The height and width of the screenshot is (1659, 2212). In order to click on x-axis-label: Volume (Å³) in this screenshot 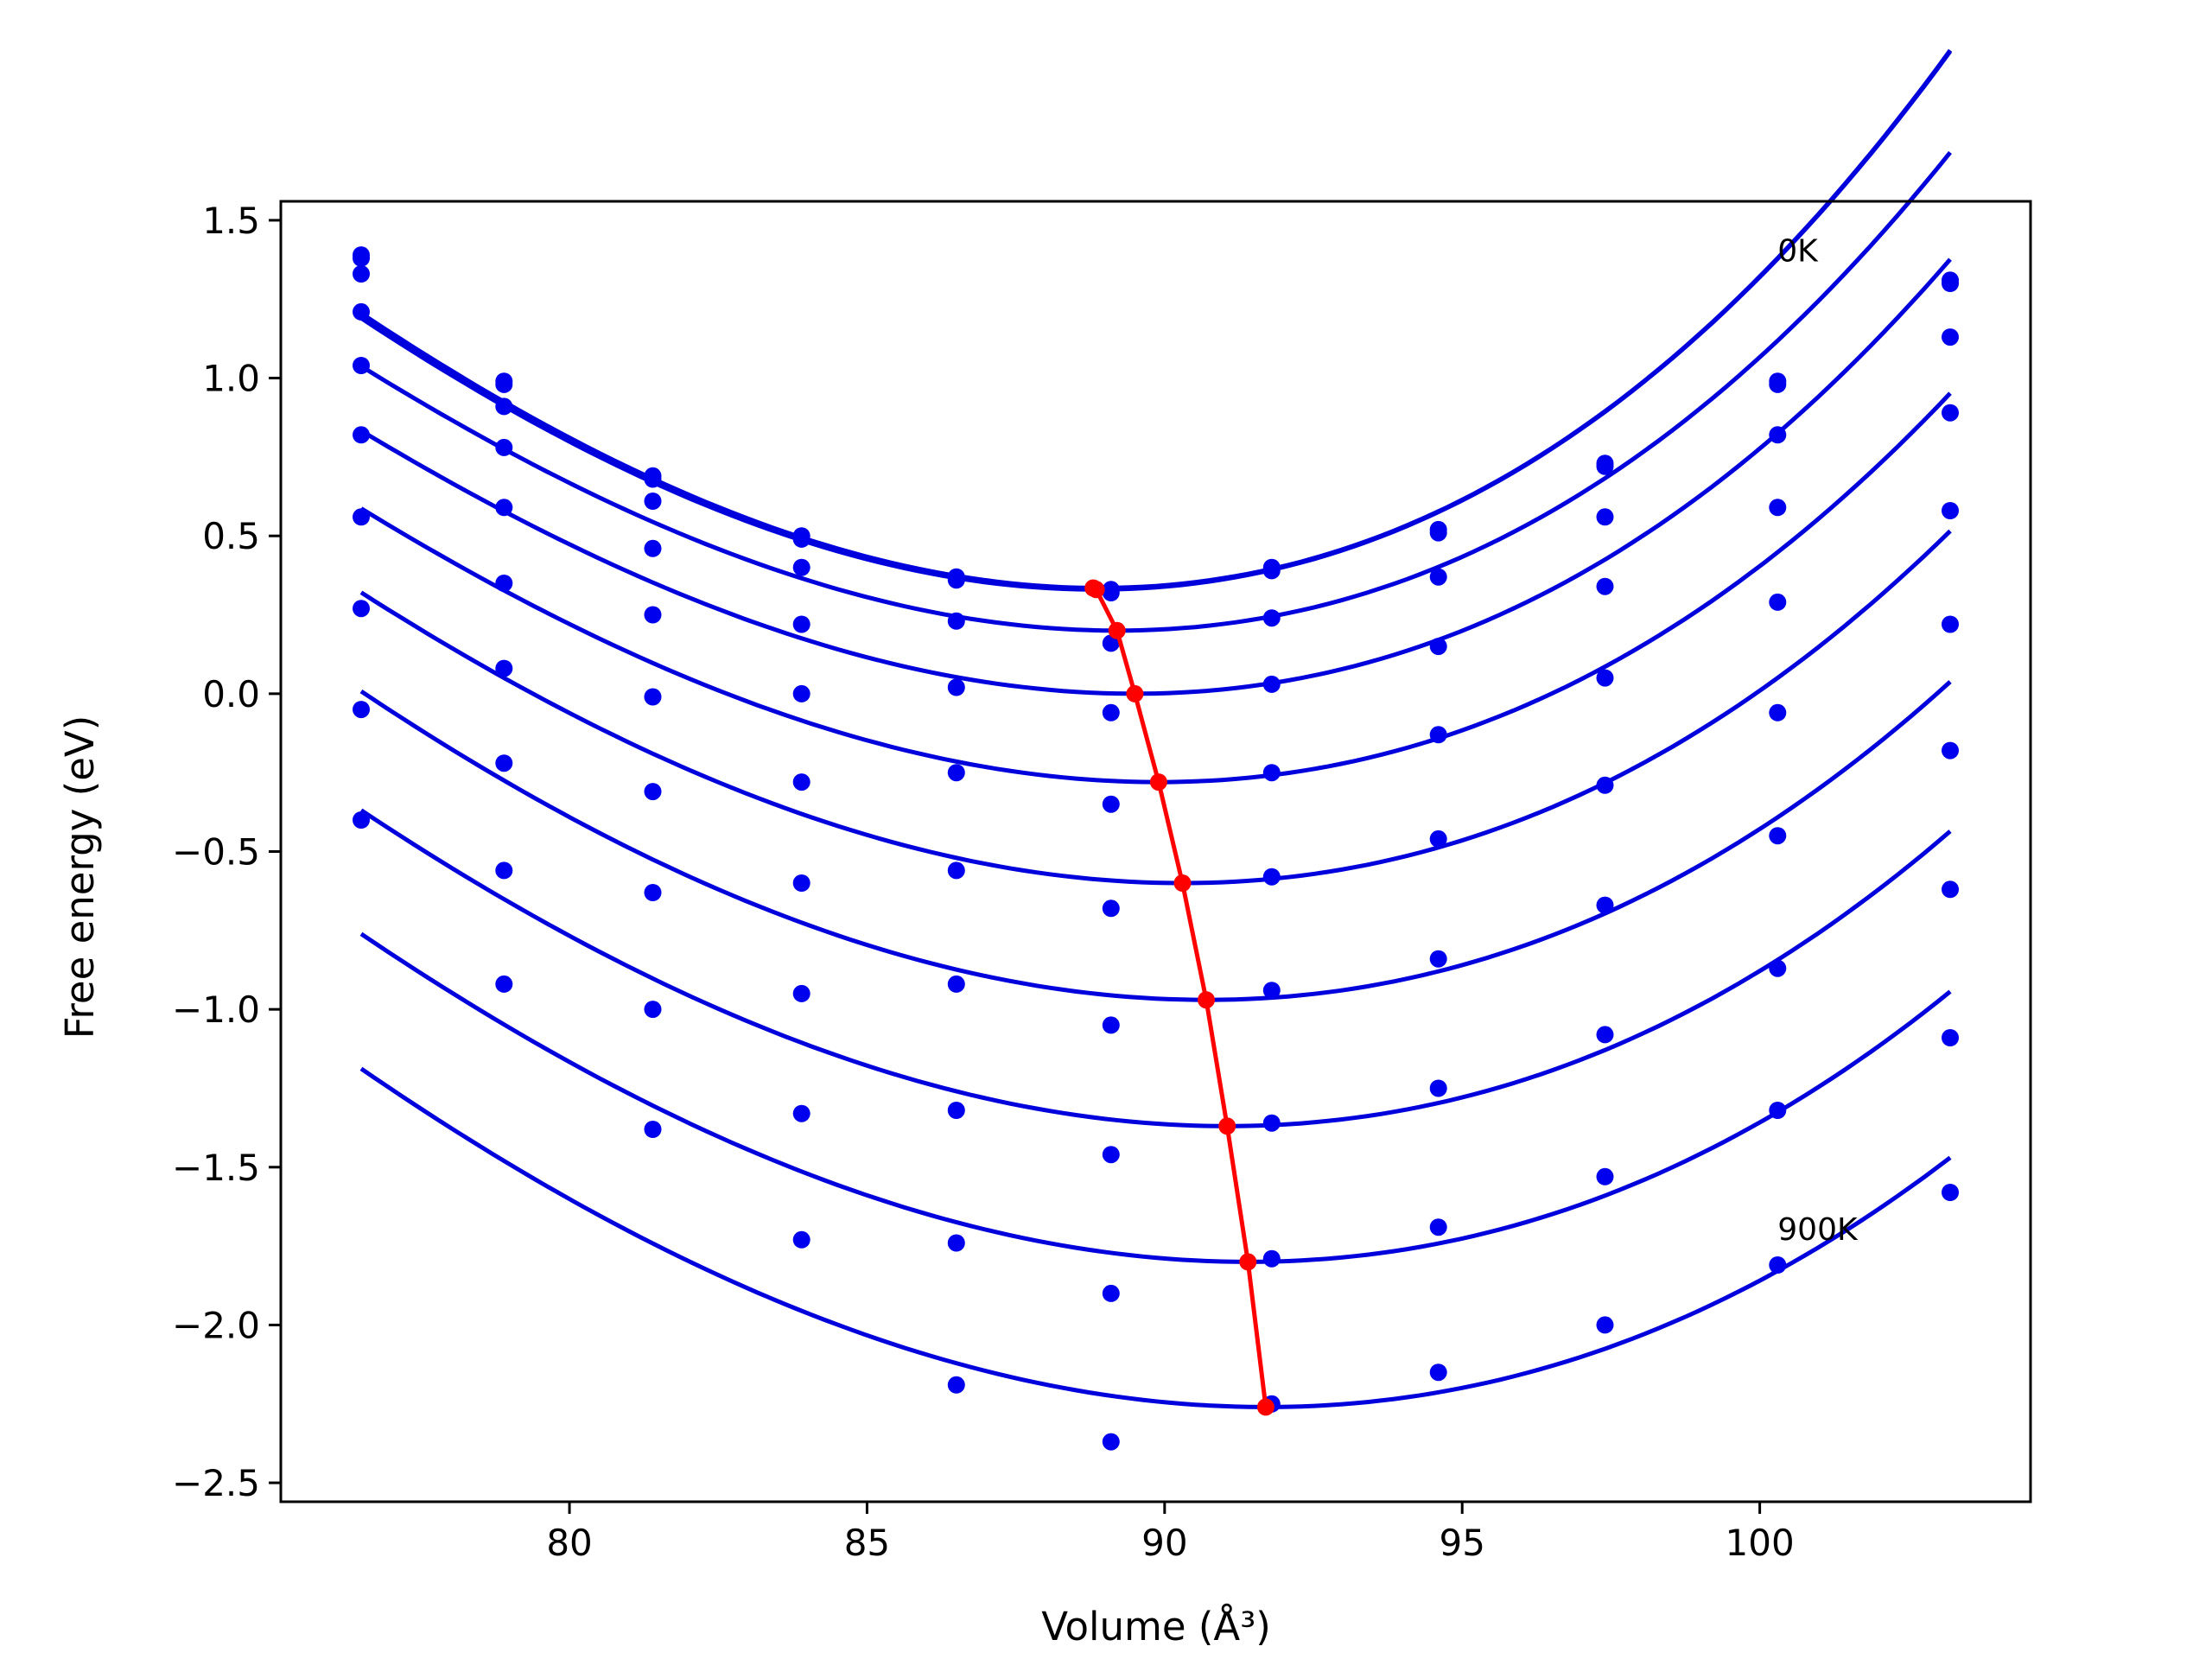, I will do `click(1156, 1626)`.